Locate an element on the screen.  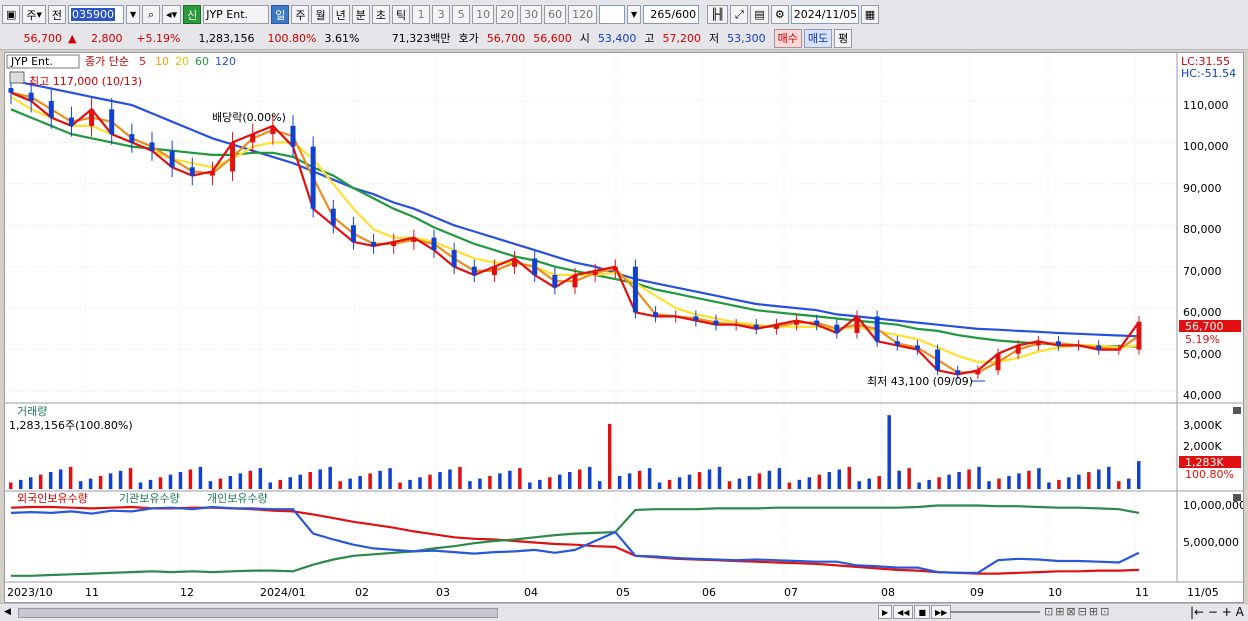
code-dropdown-icon: ▼ is located at coordinates (133, 14).